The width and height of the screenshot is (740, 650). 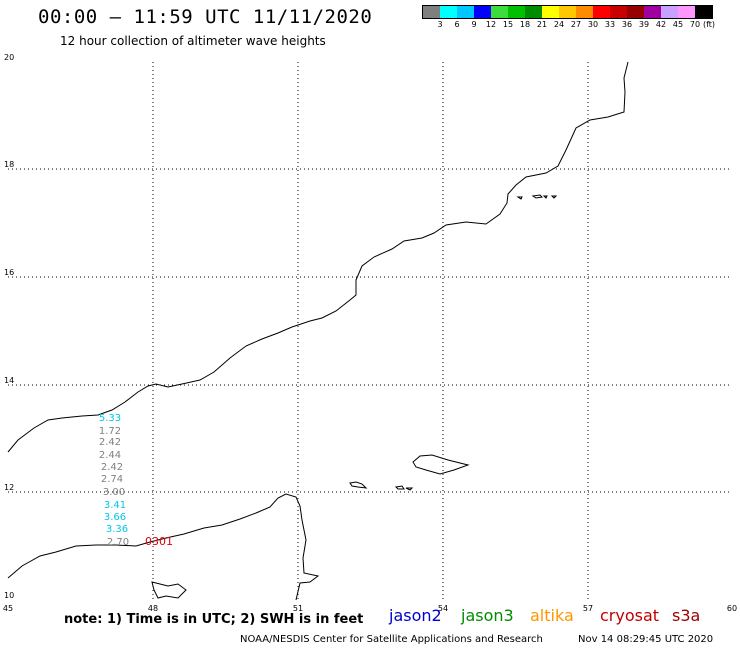 I want to click on longitude-tick-label: 51, so click(x=298, y=608).